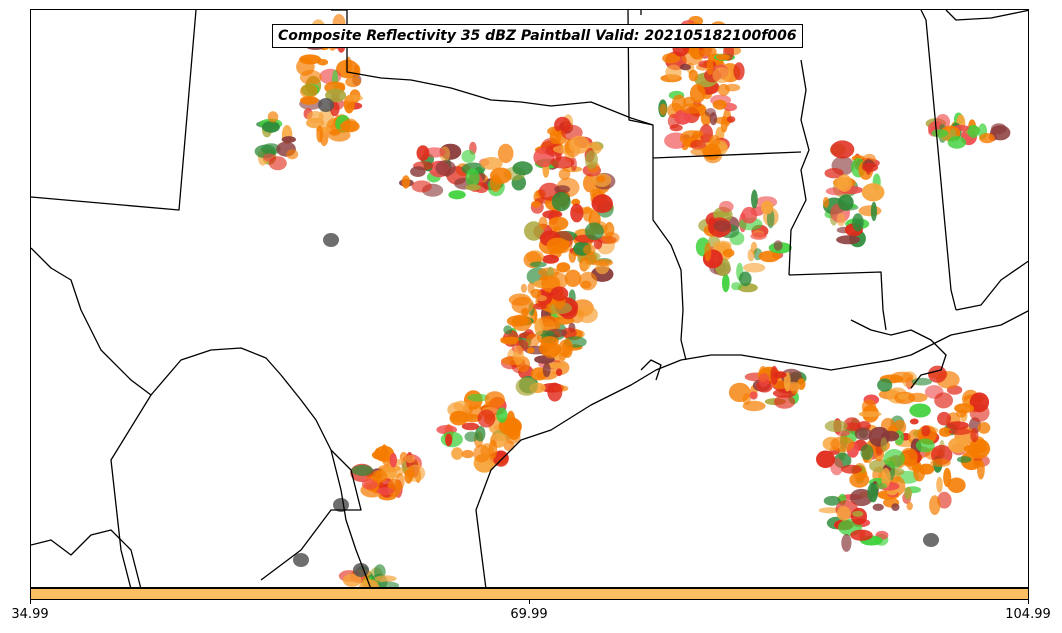 The width and height of the screenshot is (1062, 633). Describe the element at coordinates (640, 90) in the screenshot. I see `ok-ar-border` at that location.